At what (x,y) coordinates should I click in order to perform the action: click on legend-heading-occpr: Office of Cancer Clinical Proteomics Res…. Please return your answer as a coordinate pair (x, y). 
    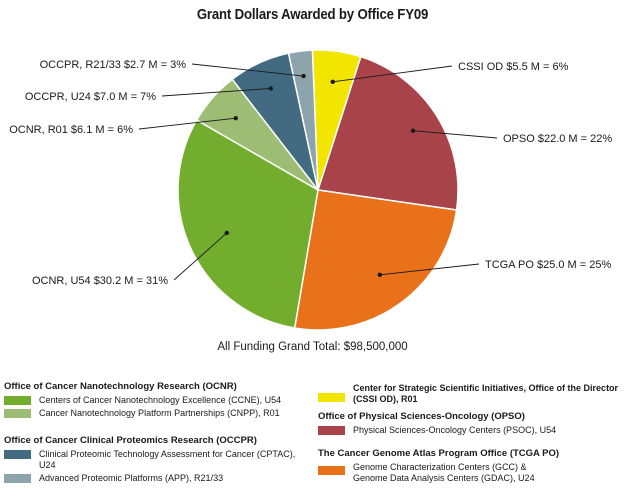
    Looking at the image, I should click on (130, 440).